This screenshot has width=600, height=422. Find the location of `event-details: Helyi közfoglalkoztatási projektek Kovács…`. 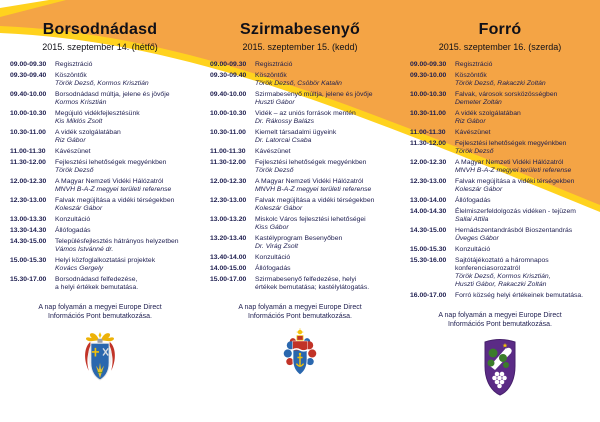

event-details: Helyi közfoglalkoztatási projektek Kovács… is located at coordinates (125, 265).